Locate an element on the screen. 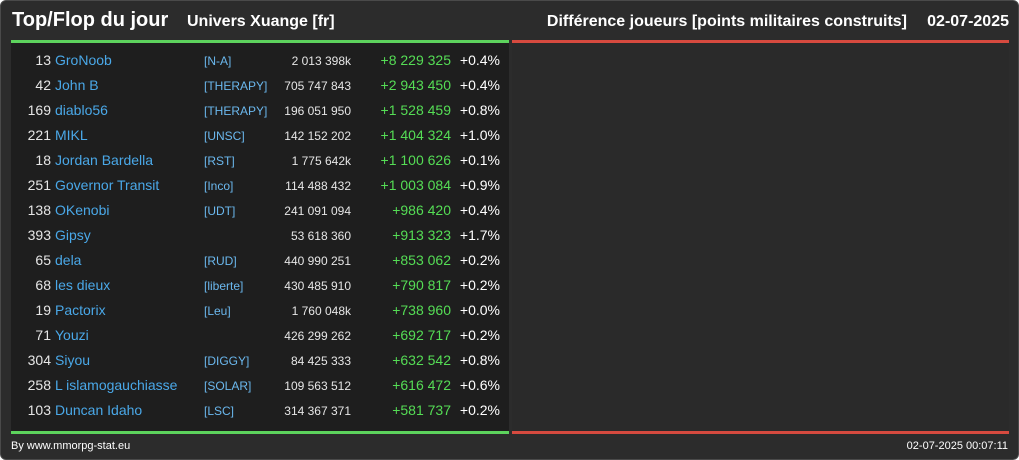 This screenshot has width=1019, height=460. player-name-link: MIKL is located at coordinates (71, 135).